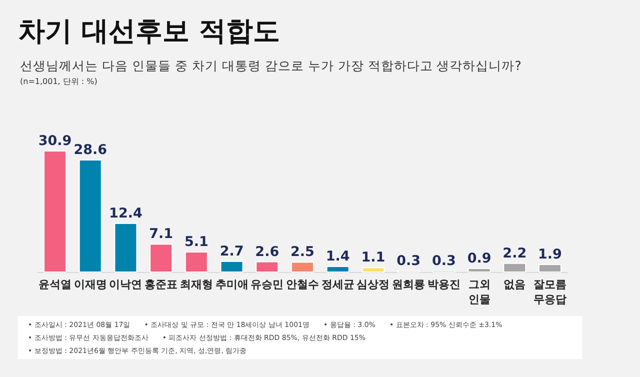 The width and height of the screenshot is (640, 377). Describe the element at coordinates (55, 141) in the screenshot. I see `data-label: 30.9` at that location.